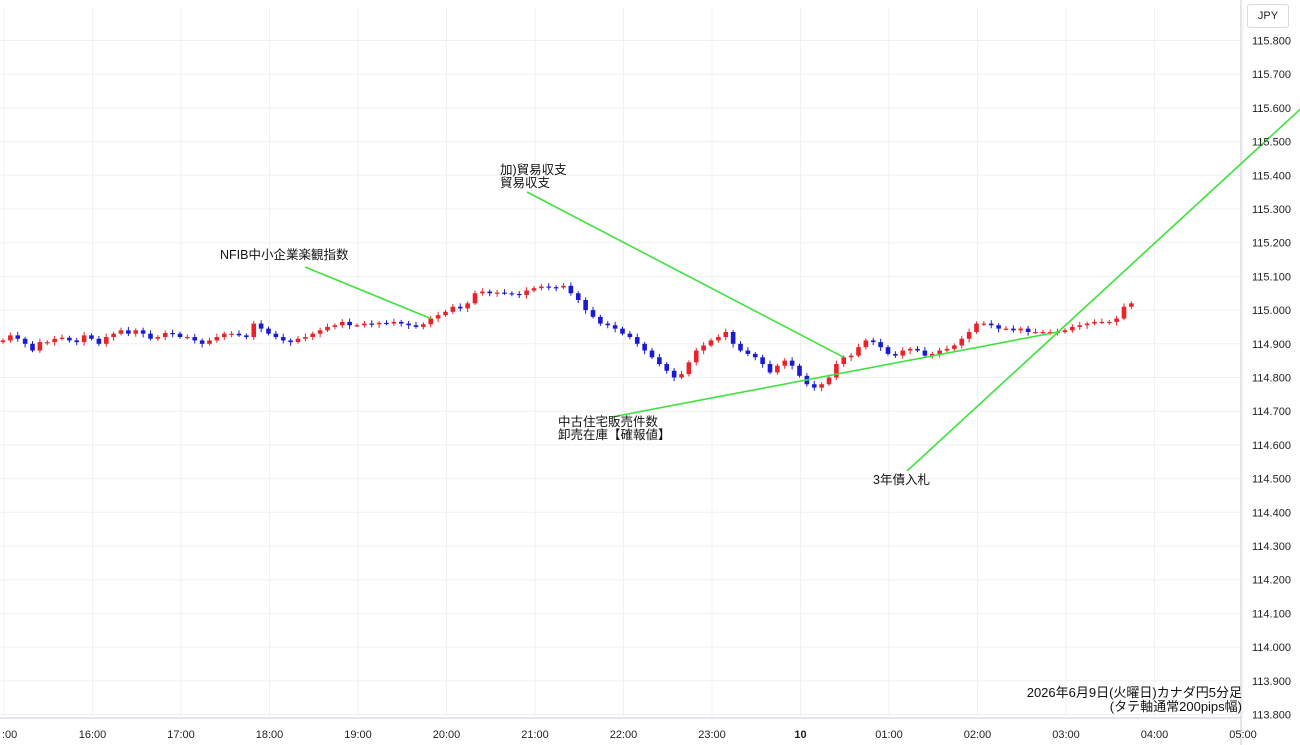  Describe the element at coordinates (567, 337) in the screenshot. I see `candles` at that location.